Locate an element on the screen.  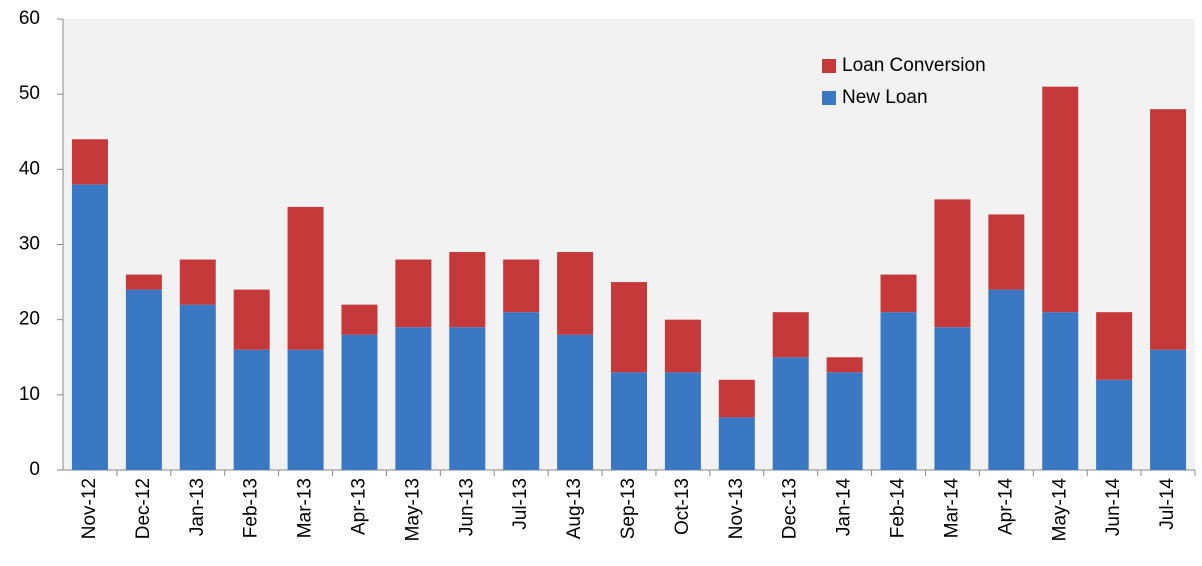
x-tick-label: May-13 is located at coordinates (412, 509).